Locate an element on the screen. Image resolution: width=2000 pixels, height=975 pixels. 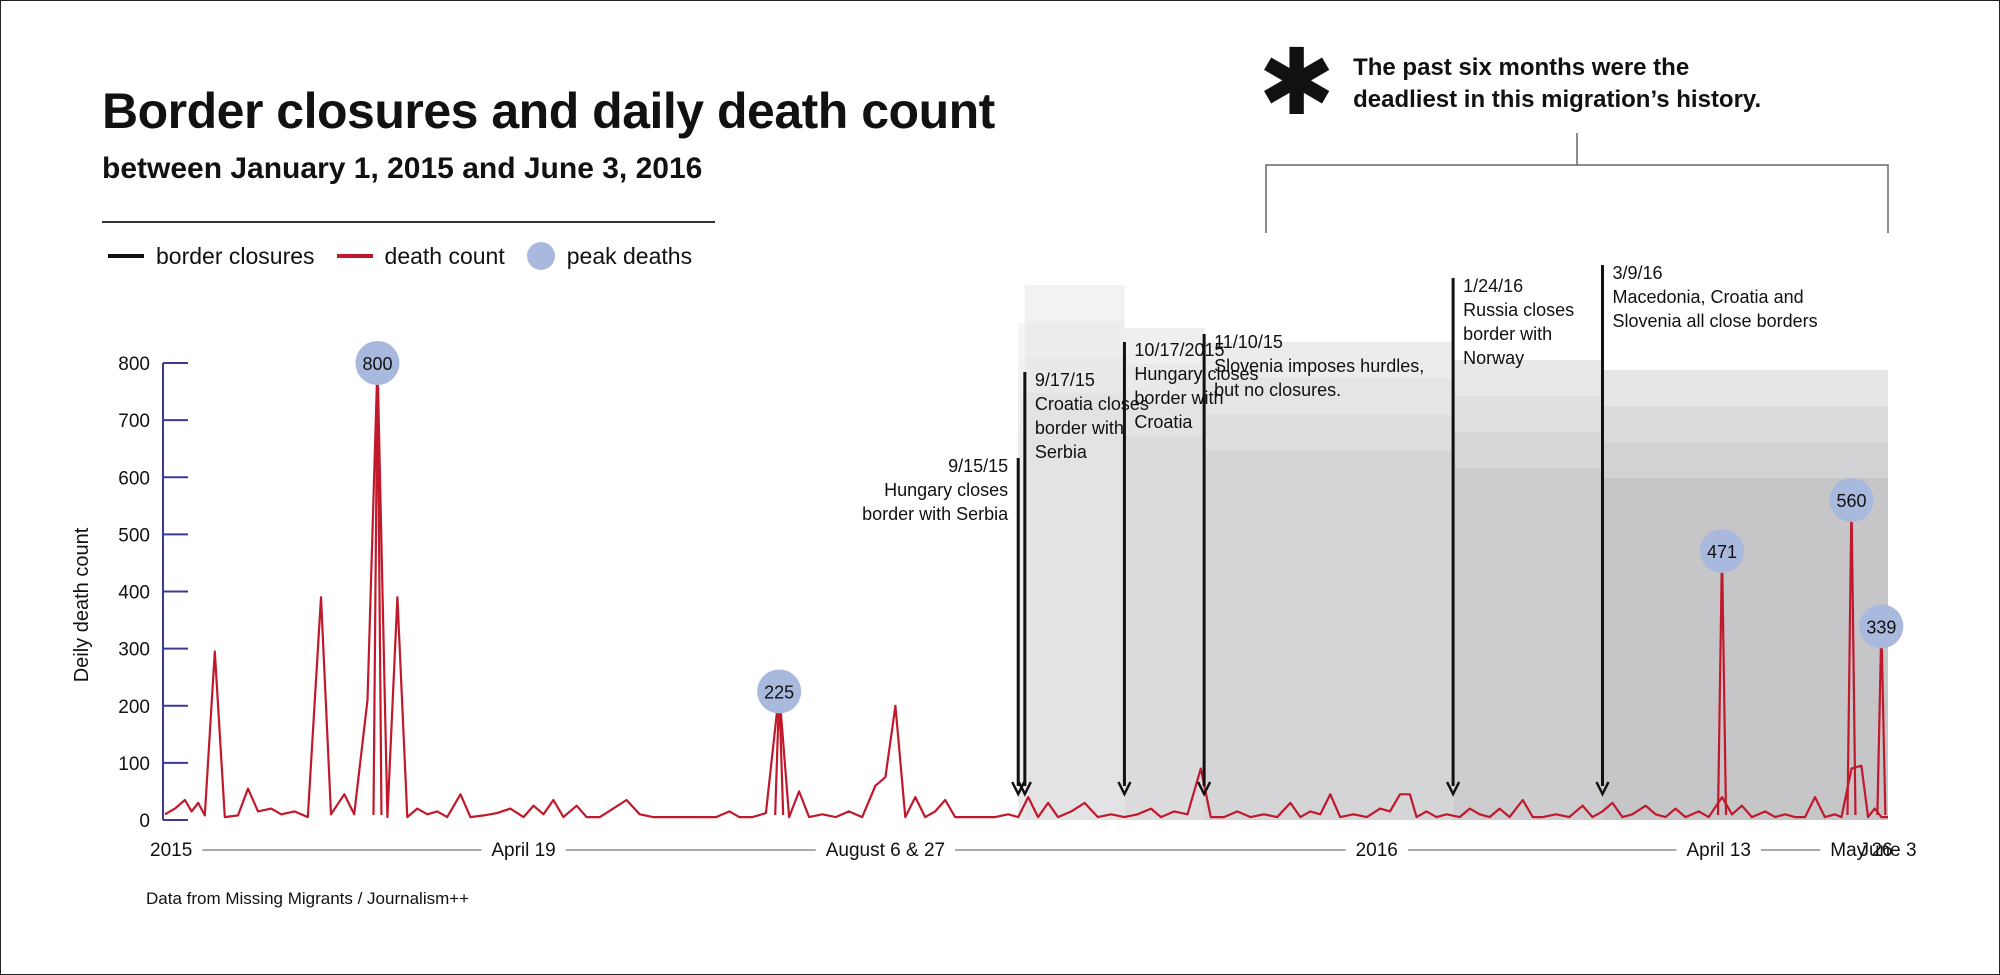
closure-date: 10/17/2015 is located at coordinates (1179, 350).